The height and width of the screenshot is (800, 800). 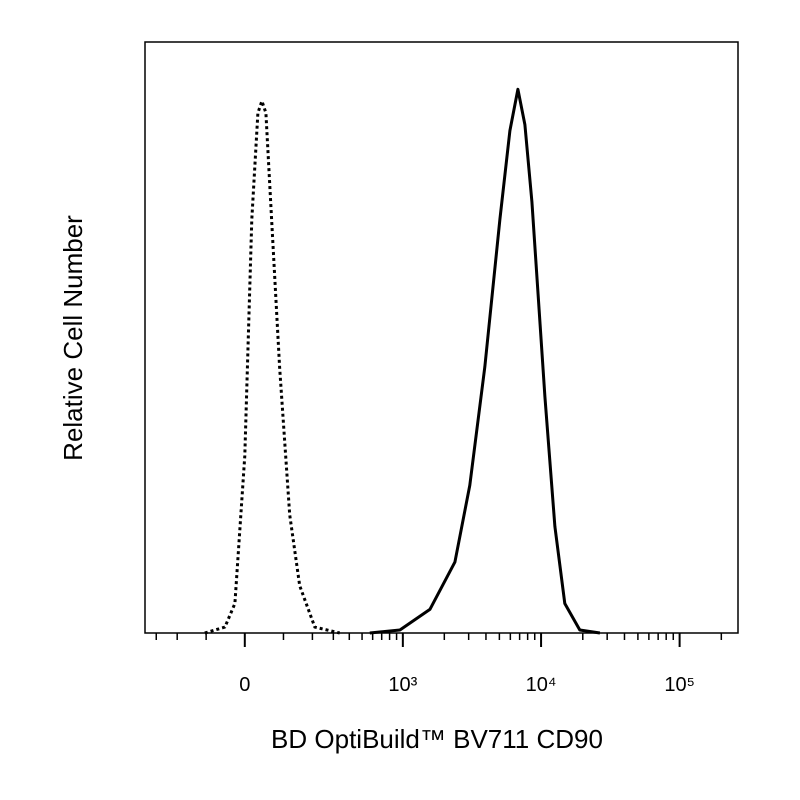 I want to click on x-tick-label: 10⁴, so click(x=541, y=685).